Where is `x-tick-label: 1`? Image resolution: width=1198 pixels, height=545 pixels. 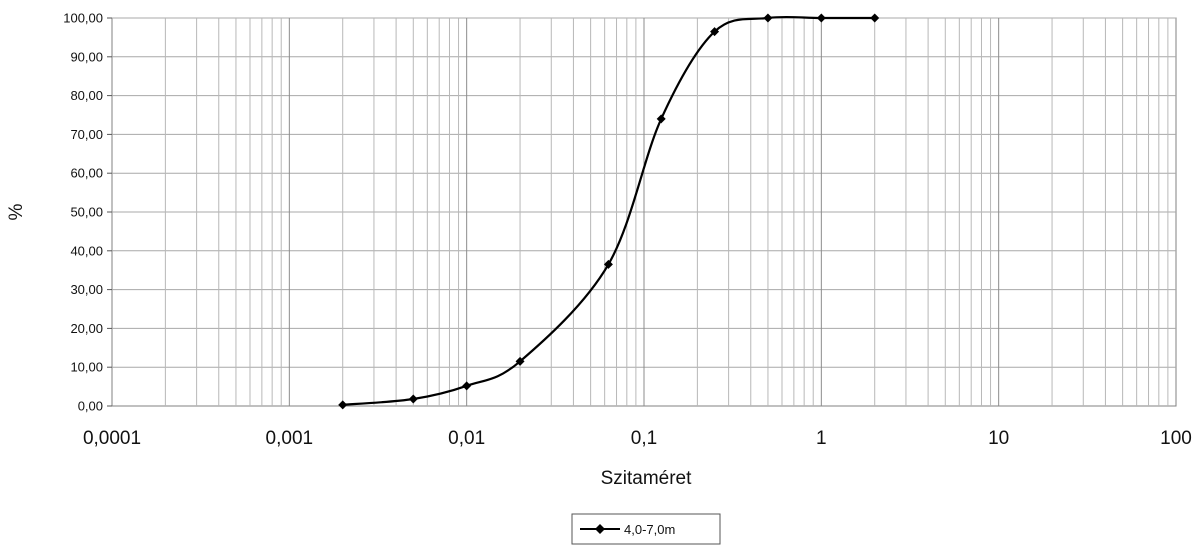 x-tick-label: 1 is located at coordinates (821, 438).